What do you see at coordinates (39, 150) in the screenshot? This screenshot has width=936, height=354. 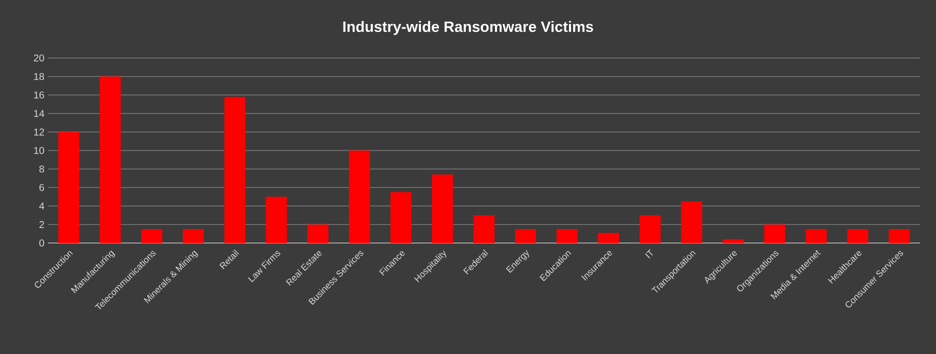 I see `y-tick-label: 10` at bounding box center [39, 150].